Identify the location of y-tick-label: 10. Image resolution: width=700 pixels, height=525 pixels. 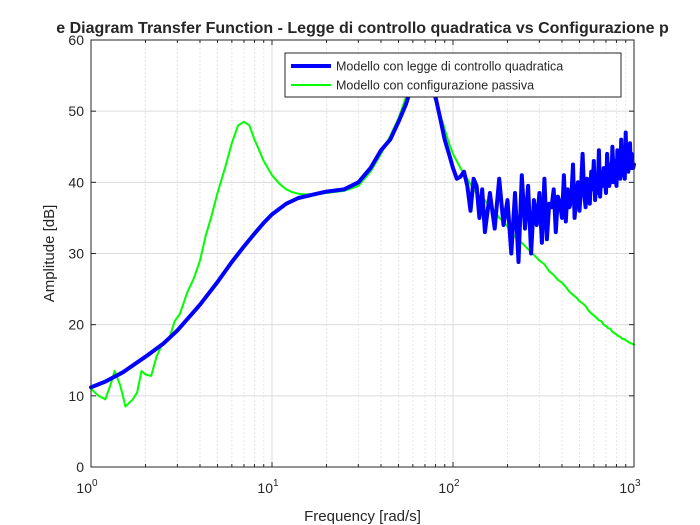
(76, 396).